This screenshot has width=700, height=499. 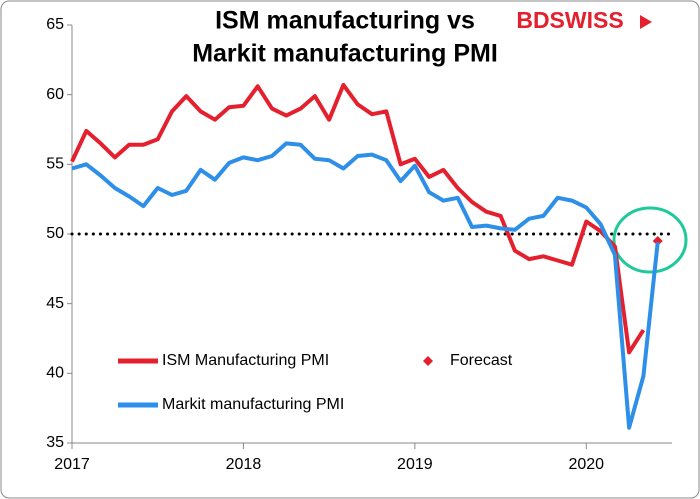 What do you see at coordinates (415, 464) in the screenshot?
I see `x-tick-label: 2019` at bounding box center [415, 464].